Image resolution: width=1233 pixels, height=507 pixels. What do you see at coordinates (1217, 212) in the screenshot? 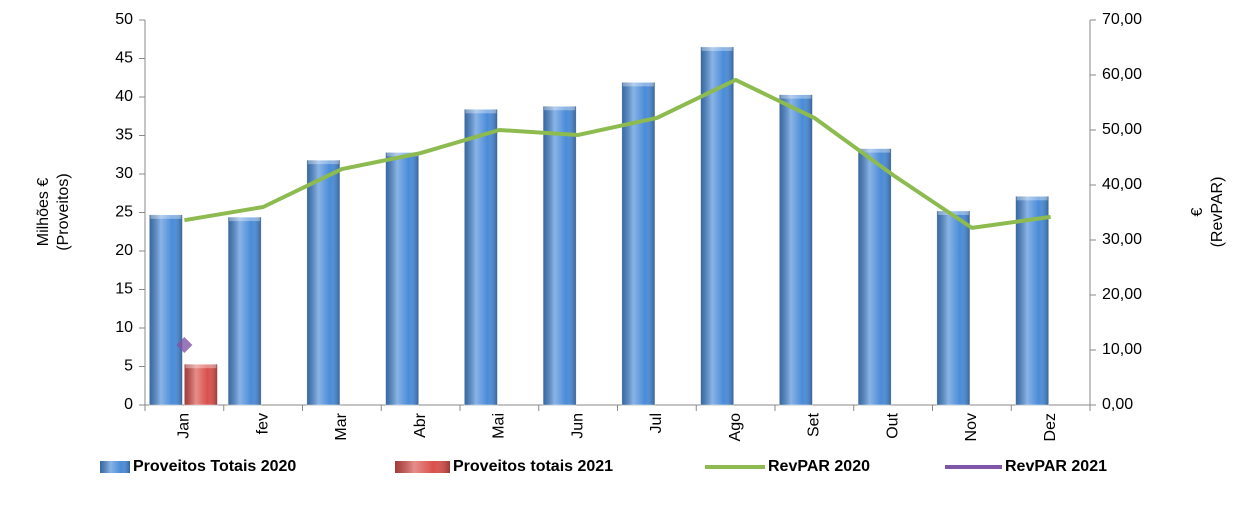
I see `y2-axis-label: (RevPAR)` at bounding box center [1217, 212].